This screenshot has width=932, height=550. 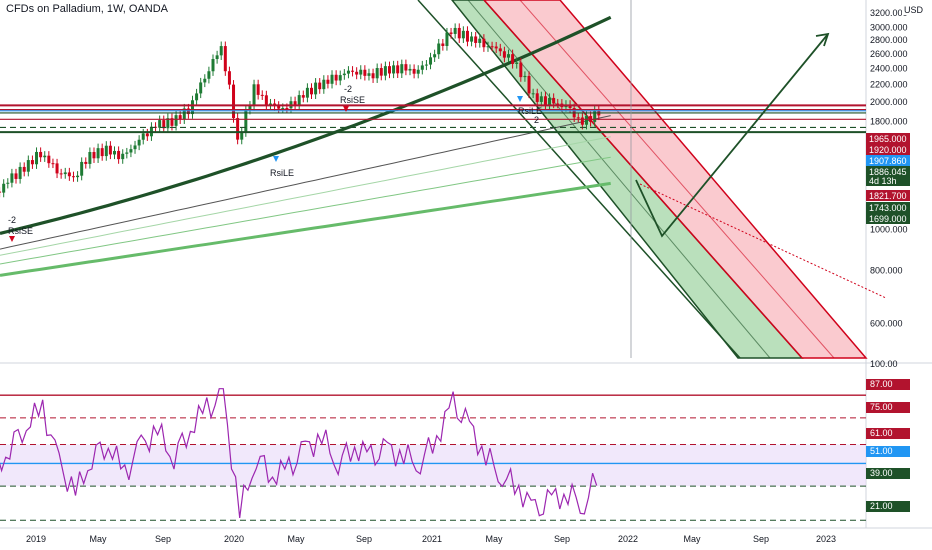 I want to click on horizontal-levels, so click(x=433, y=119).